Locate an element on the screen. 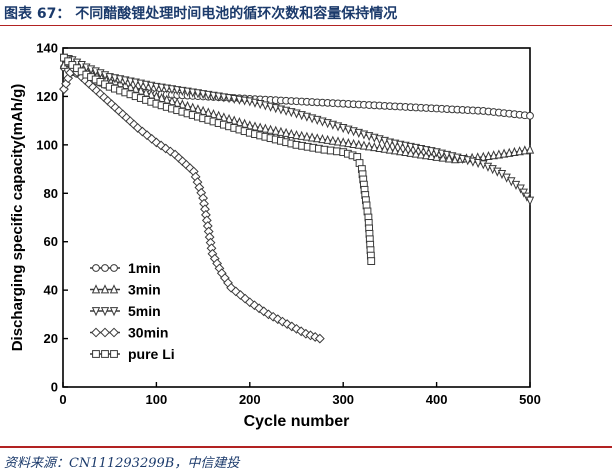  y-tick-label: 140 is located at coordinates (47, 48).